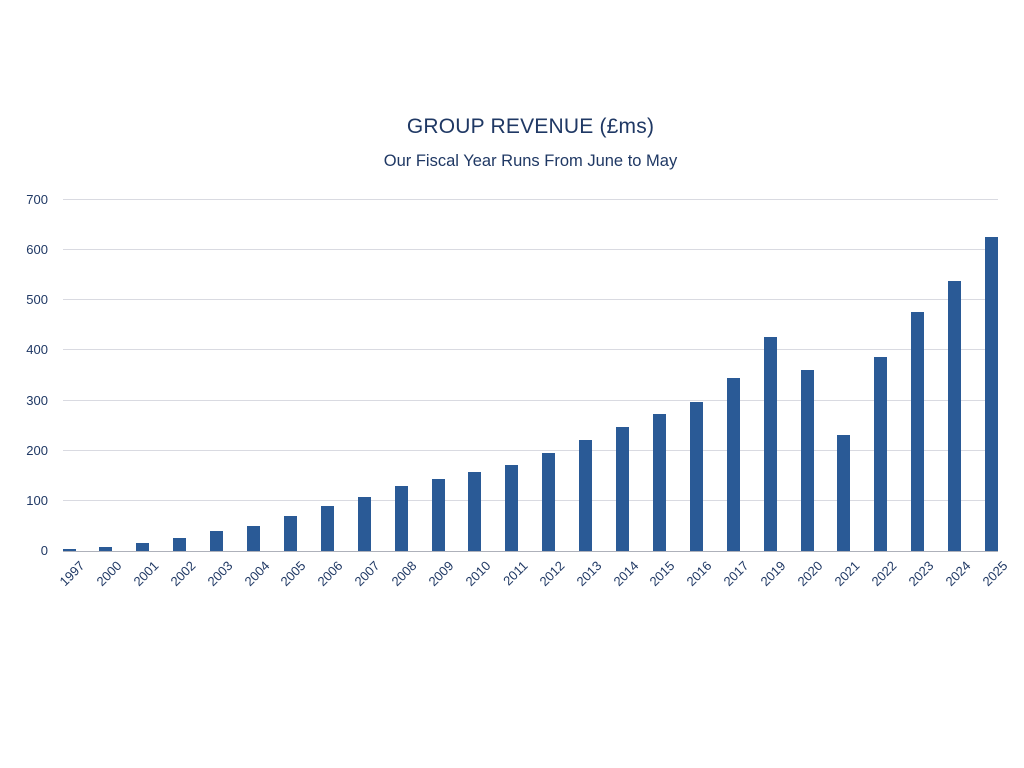 The height and width of the screenshot is (768, 1024). I want to click on bar-2002, so click(179, 544).